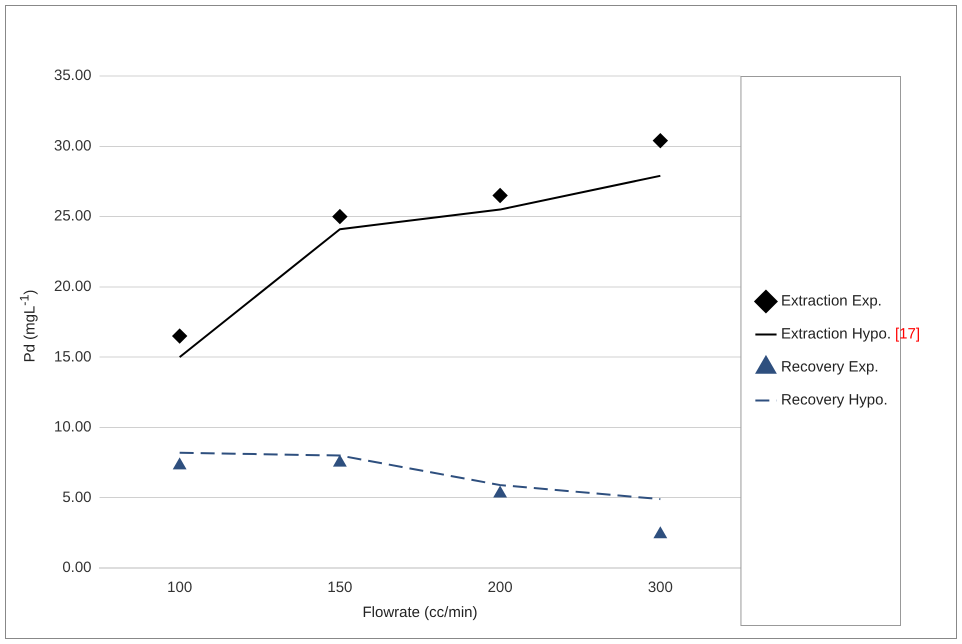  I want to click on legend-label: Recovery Hypo., so click(834, 400).